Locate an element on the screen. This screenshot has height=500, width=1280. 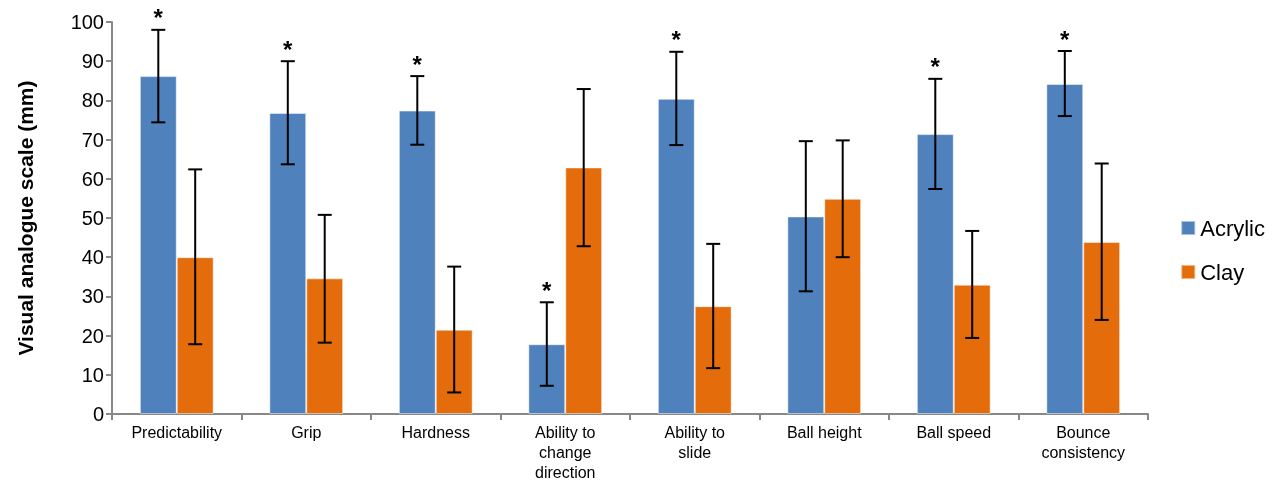
y-tick-label: 0 is located at coordinates (98, 414).